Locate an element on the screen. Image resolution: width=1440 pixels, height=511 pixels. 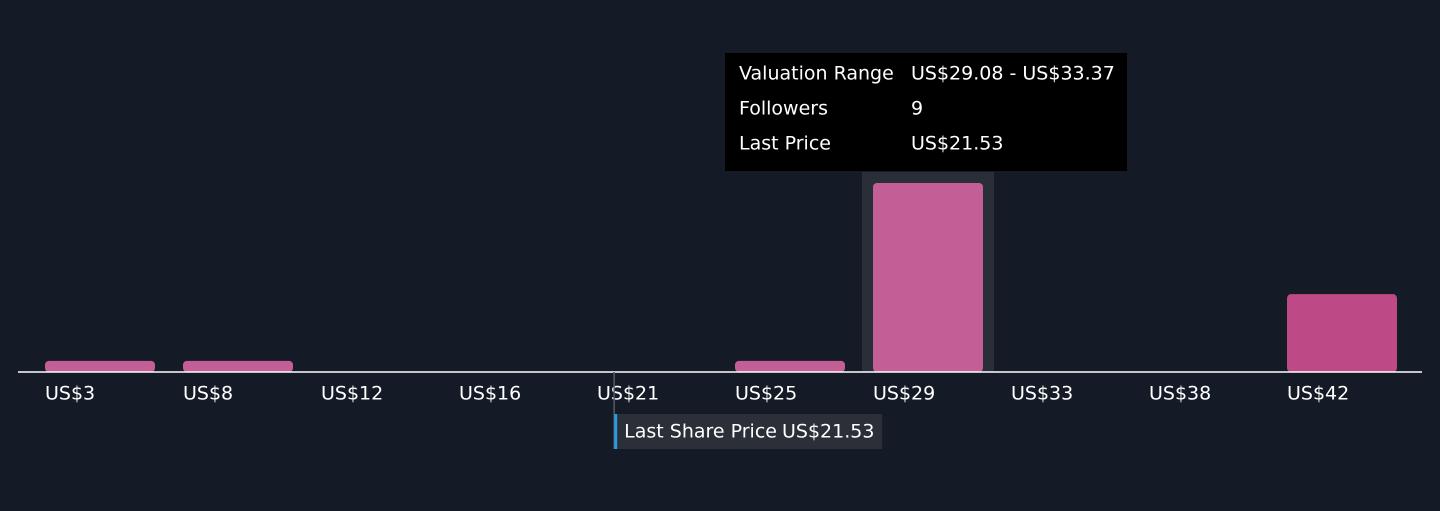
x-tick-label: US$38 is located at coordinates (1180, 394).